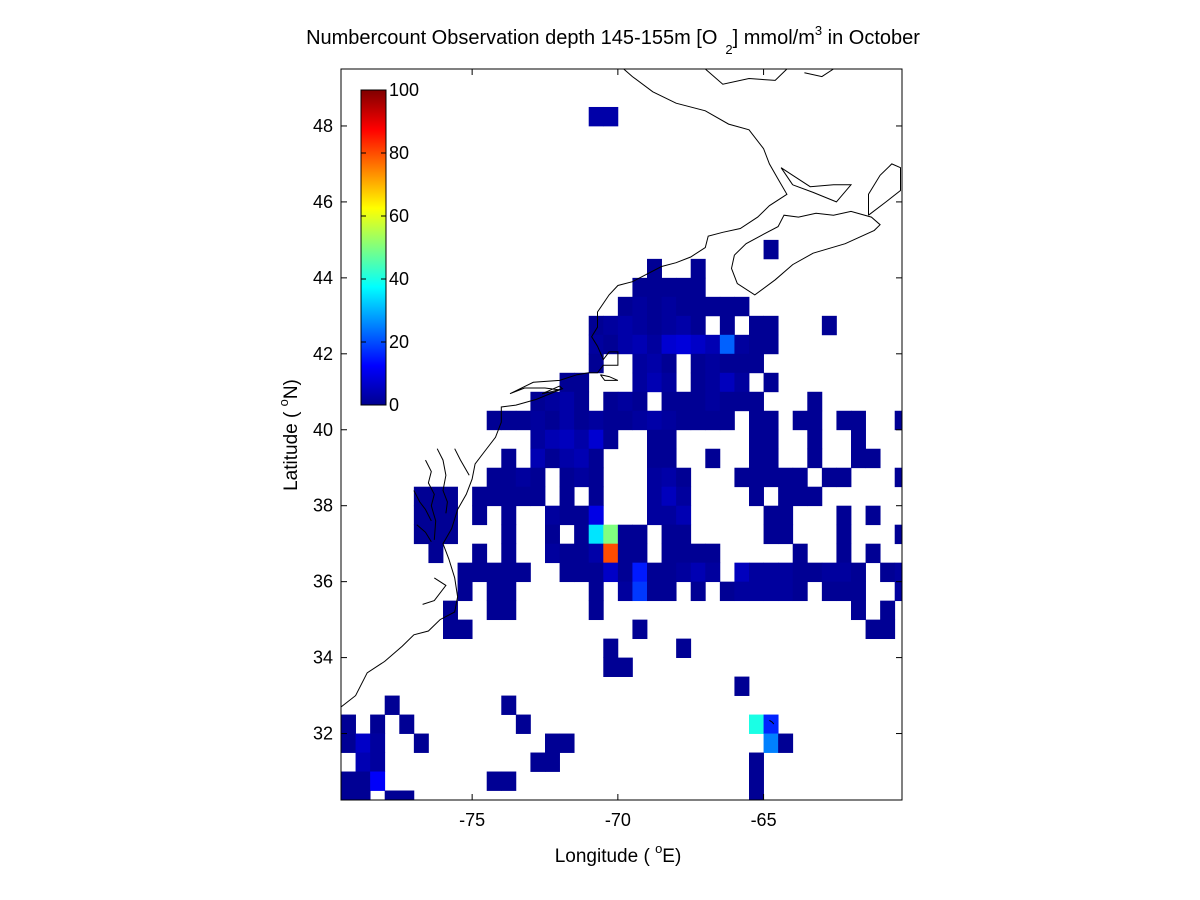 This screenshot has height=900, width=1200. What do you see at coordinates (399, 279) in the screenshot?
I see `colorbar-tick-label: 40` at bounding box center [399, 279].